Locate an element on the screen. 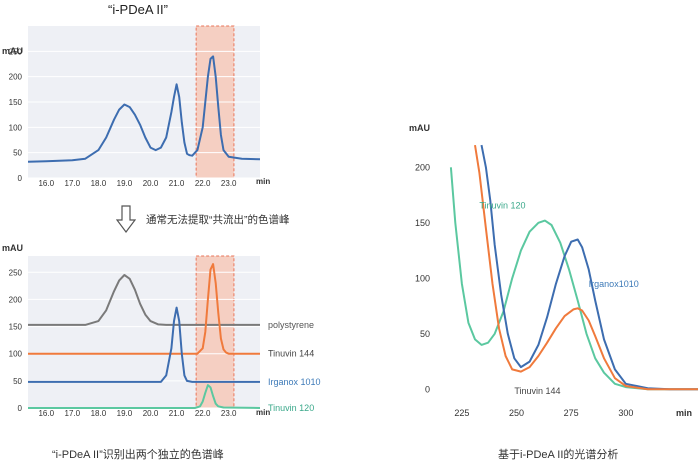 This screenshot has height=462, width=698. legend-label-polystyrene: polystyrene is located at coordinates (291, 325).